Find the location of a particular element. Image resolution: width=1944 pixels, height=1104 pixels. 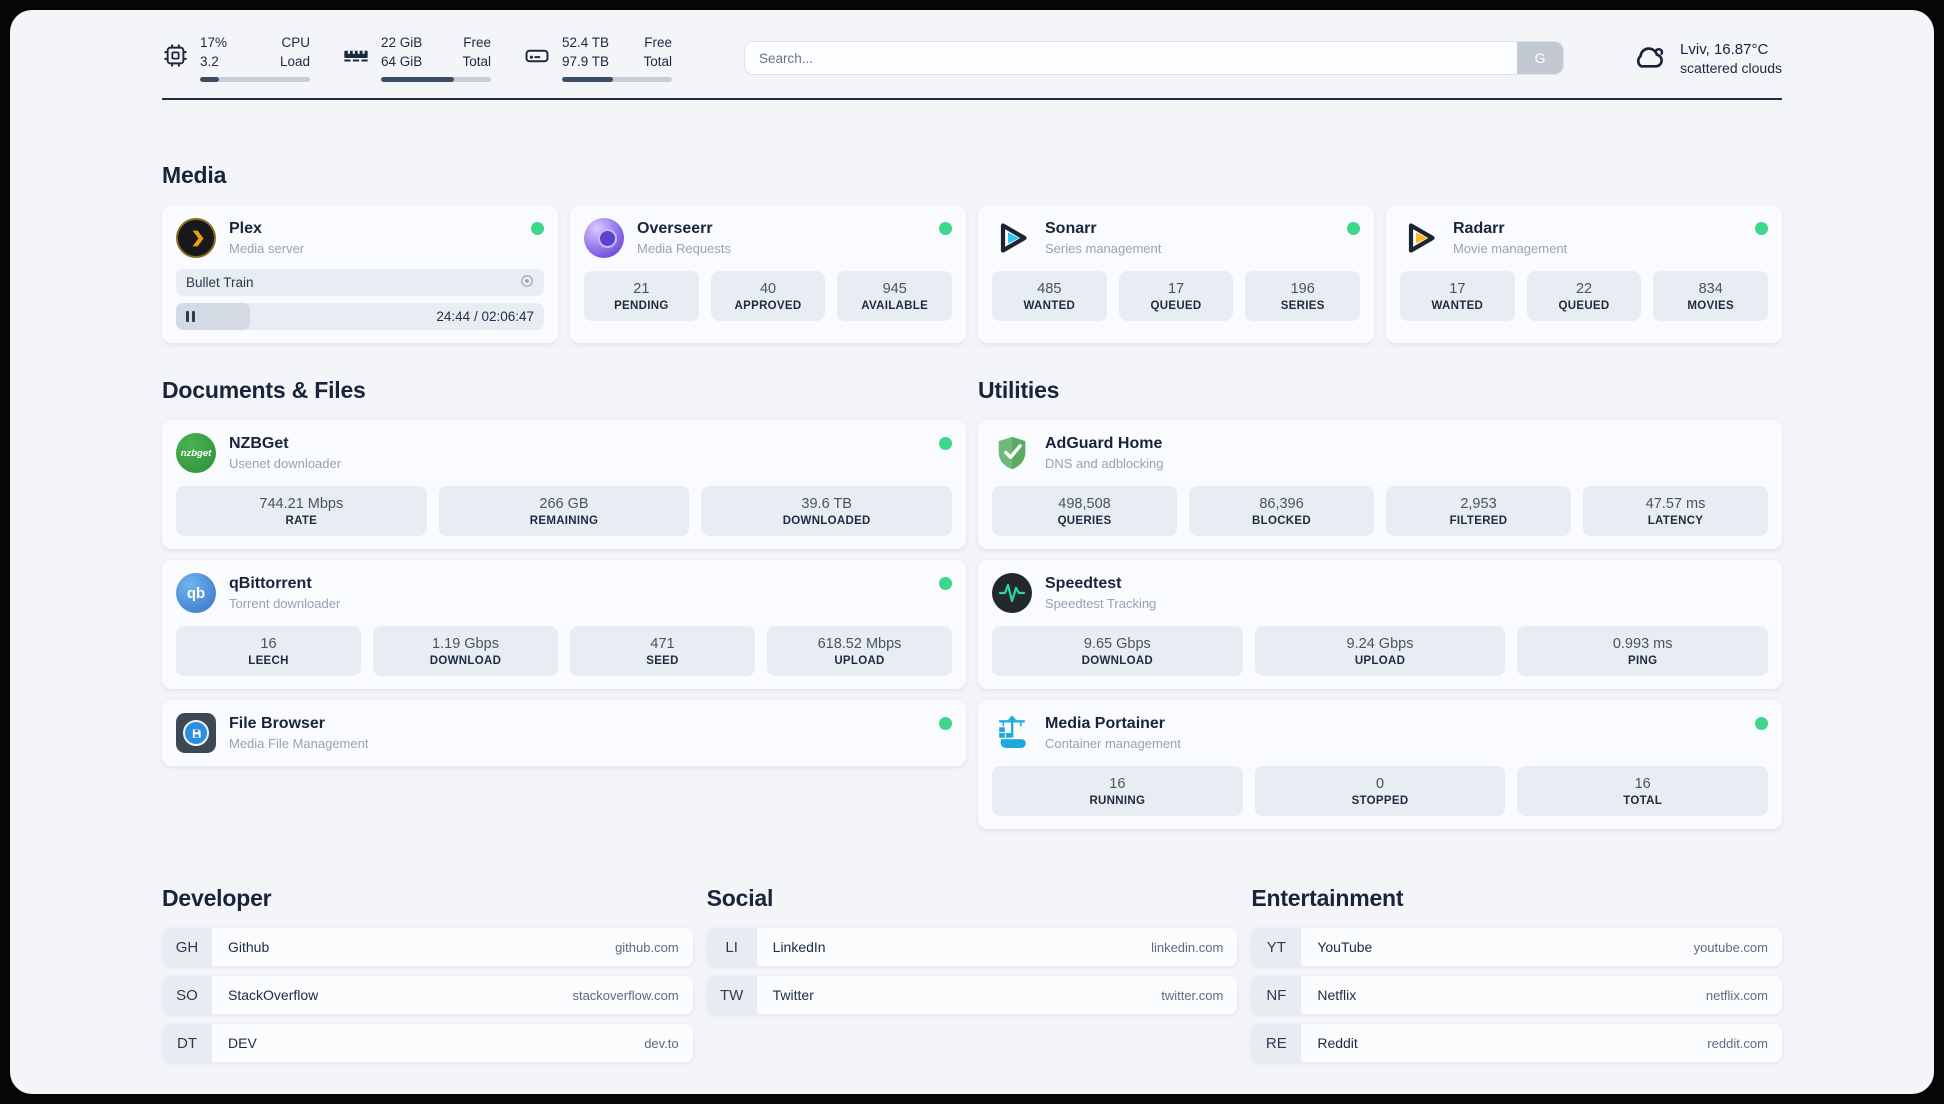

bookmark-url: linkedin.com is located at coordinates (1187, 947).